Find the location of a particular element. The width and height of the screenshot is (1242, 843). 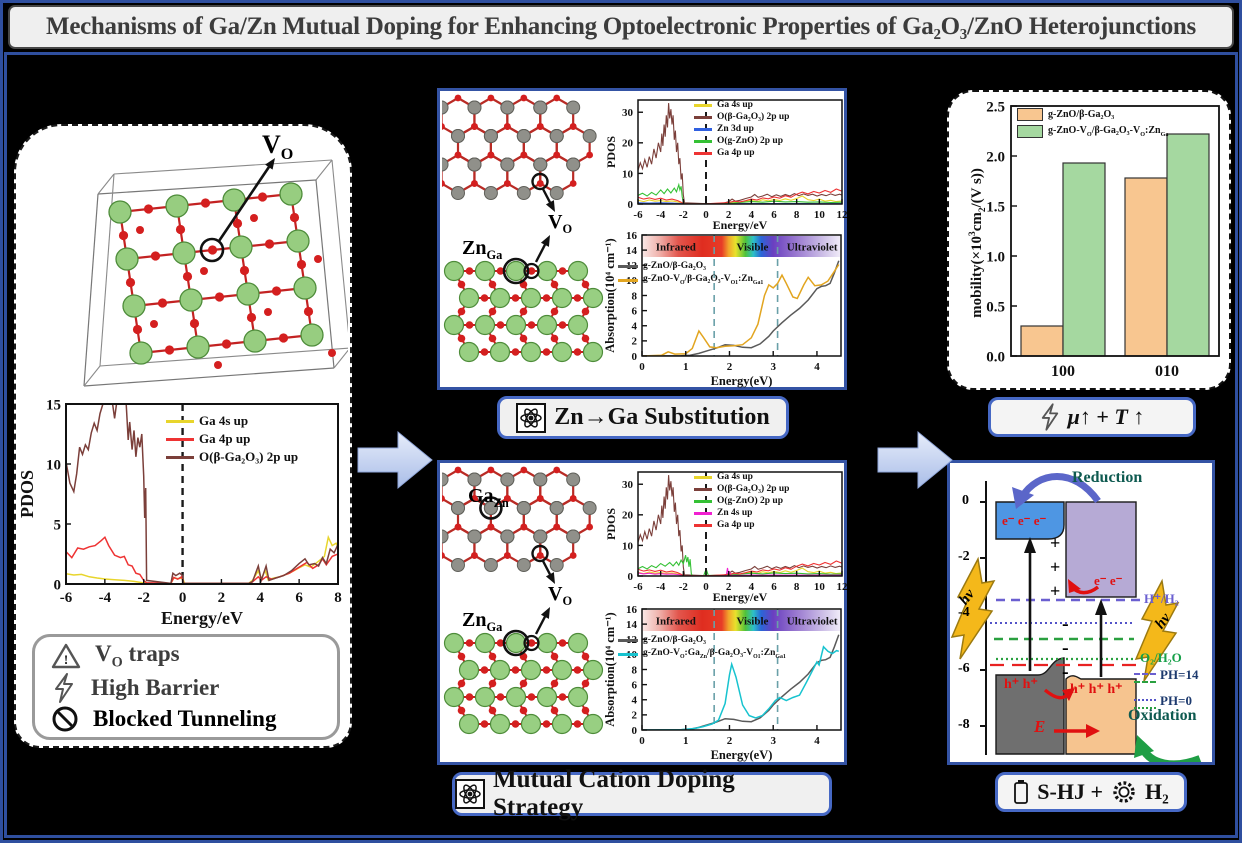

ga-on-zn-site-label: GaZn is located at coordinates (488, 497).